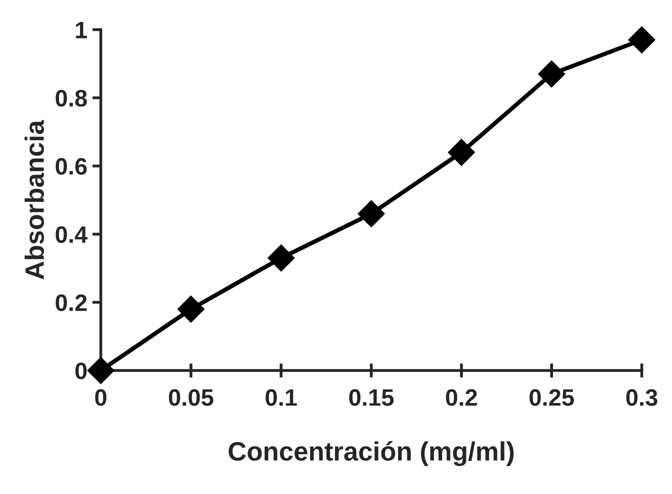 This screenshot has width=672, height=494. What do you see at coordinates (34, 200) in the screenshot?
I see `y-axis-title: Absorbancia` at bounding box center [34, 200].